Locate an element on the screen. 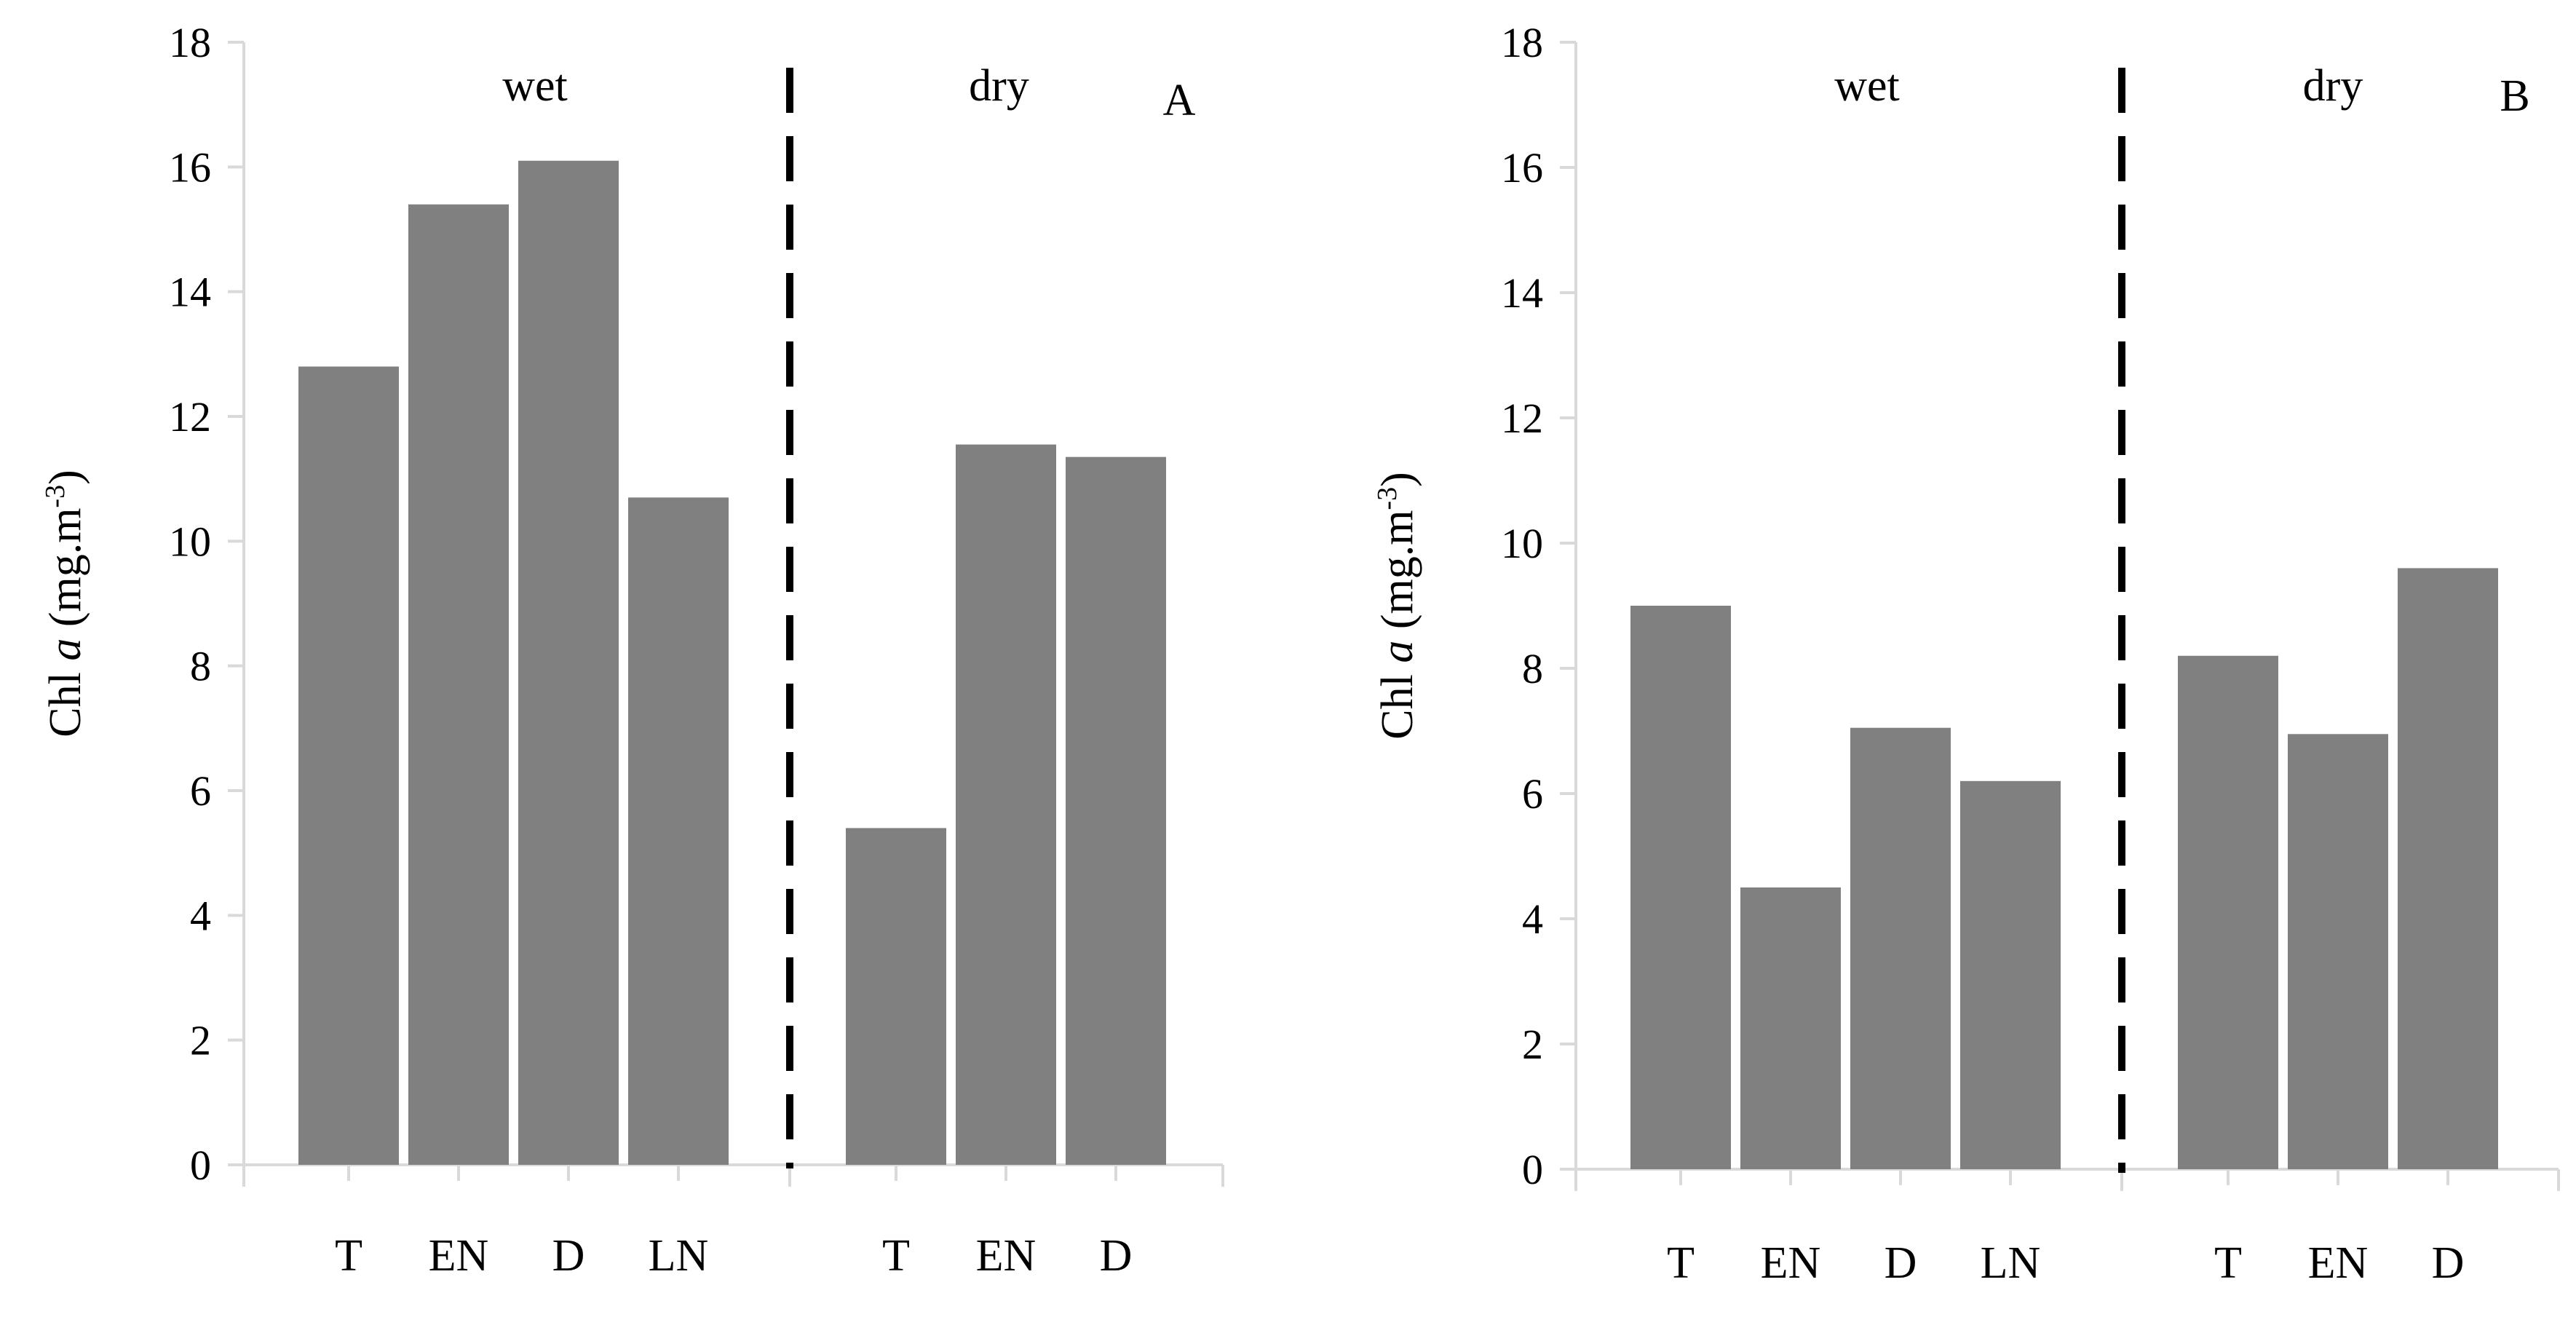 The height and width of the screenshot is (1325, 2576). panel-label: A is located at coordinates (1179, 100).